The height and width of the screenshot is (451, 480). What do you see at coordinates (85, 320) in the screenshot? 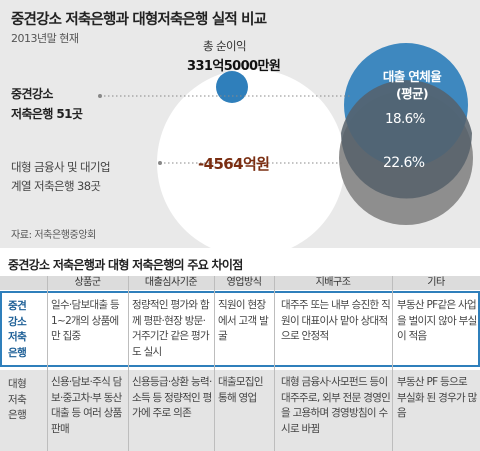
I see `mid-products-cell: 일수·담보대출 등 1~2개의 상품에만 집중` at bounding box center [85, 320].